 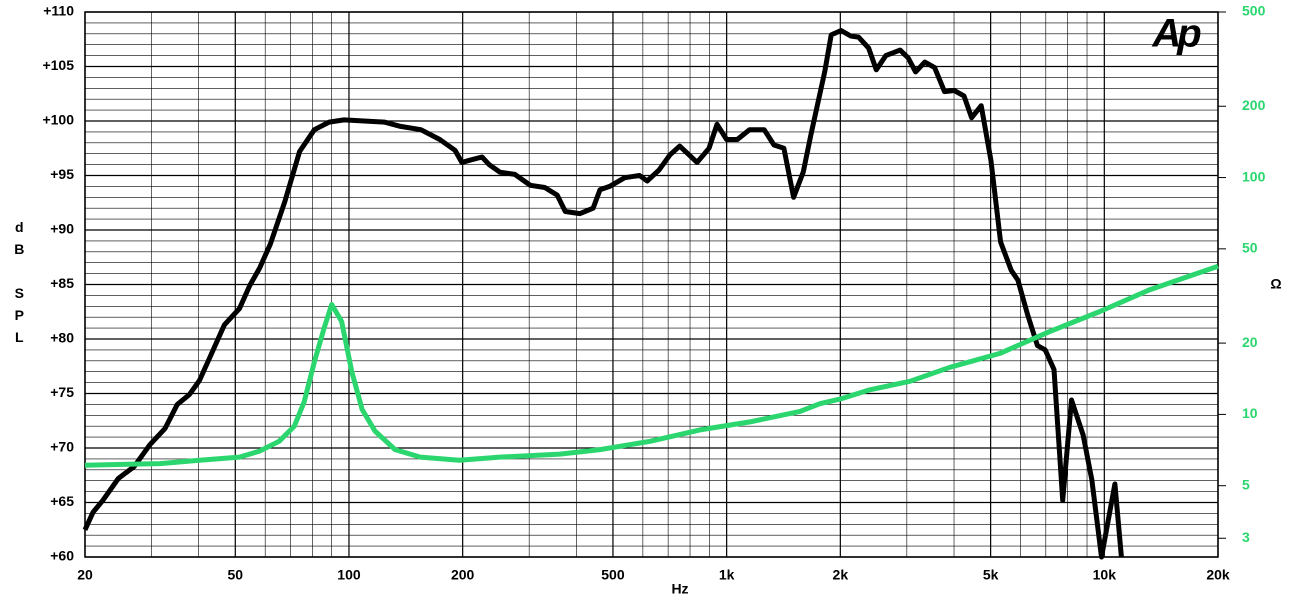 What do you see at coordinates (679, 589) in the screenshot?
I see `x-axis-label: Hz` at bounding box center [679, 589].